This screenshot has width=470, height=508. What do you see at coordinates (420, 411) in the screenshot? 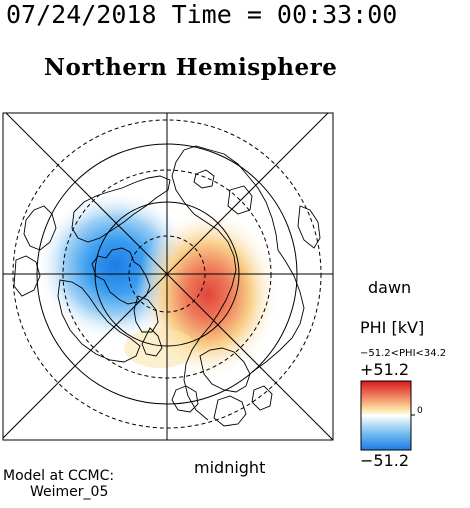
I see `colorbar-mid-label: 0` at bounding box center [420, 411].